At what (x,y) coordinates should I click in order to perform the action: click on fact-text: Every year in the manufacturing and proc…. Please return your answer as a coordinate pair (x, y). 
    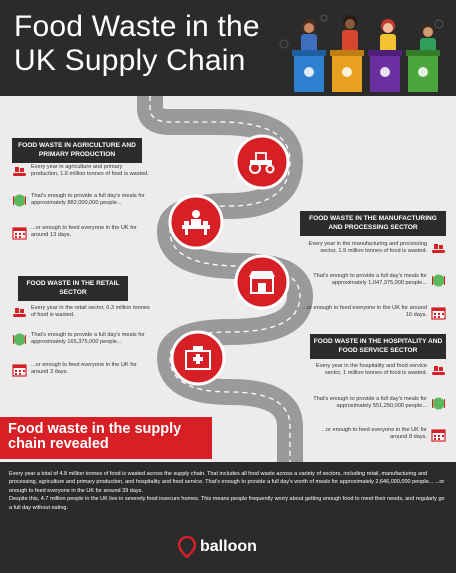
    Looking at the image, I should click on (367, 248).